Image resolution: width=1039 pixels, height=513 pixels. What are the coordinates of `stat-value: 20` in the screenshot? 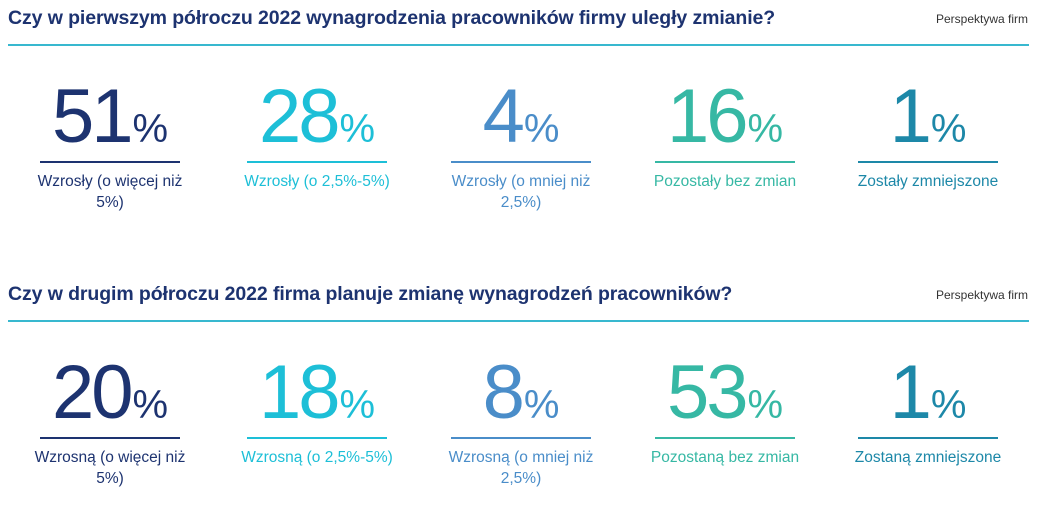 It's located at (92, 392).